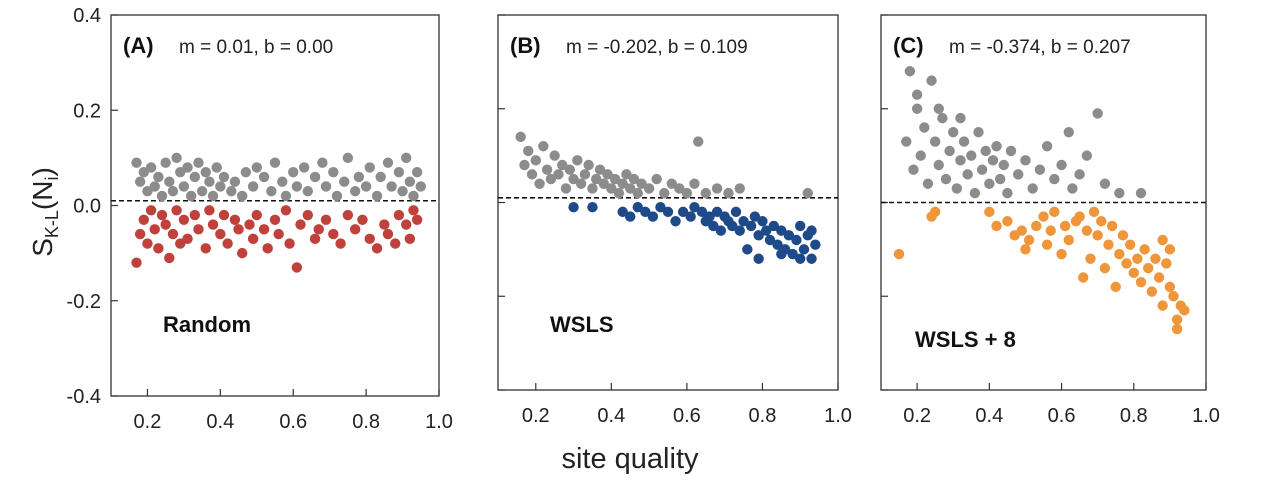  Describe the element at coordinates (42, 196) in the screenshot. I see `y-label-tail: (N` at that location.